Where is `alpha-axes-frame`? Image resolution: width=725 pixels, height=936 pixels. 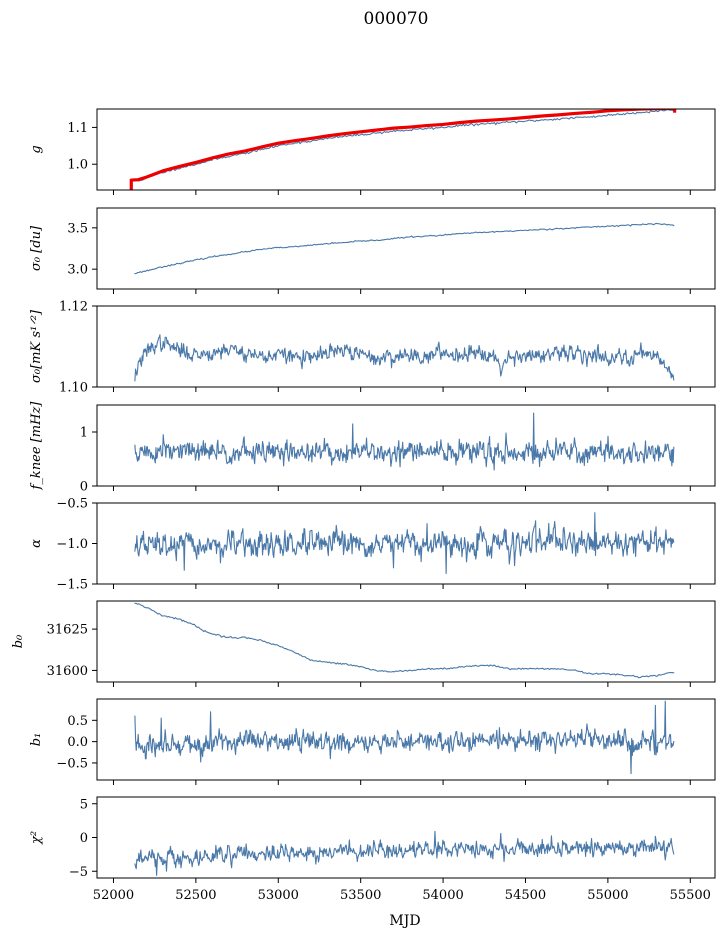
alpha-axes-frame is located at coordinates (406, 543).